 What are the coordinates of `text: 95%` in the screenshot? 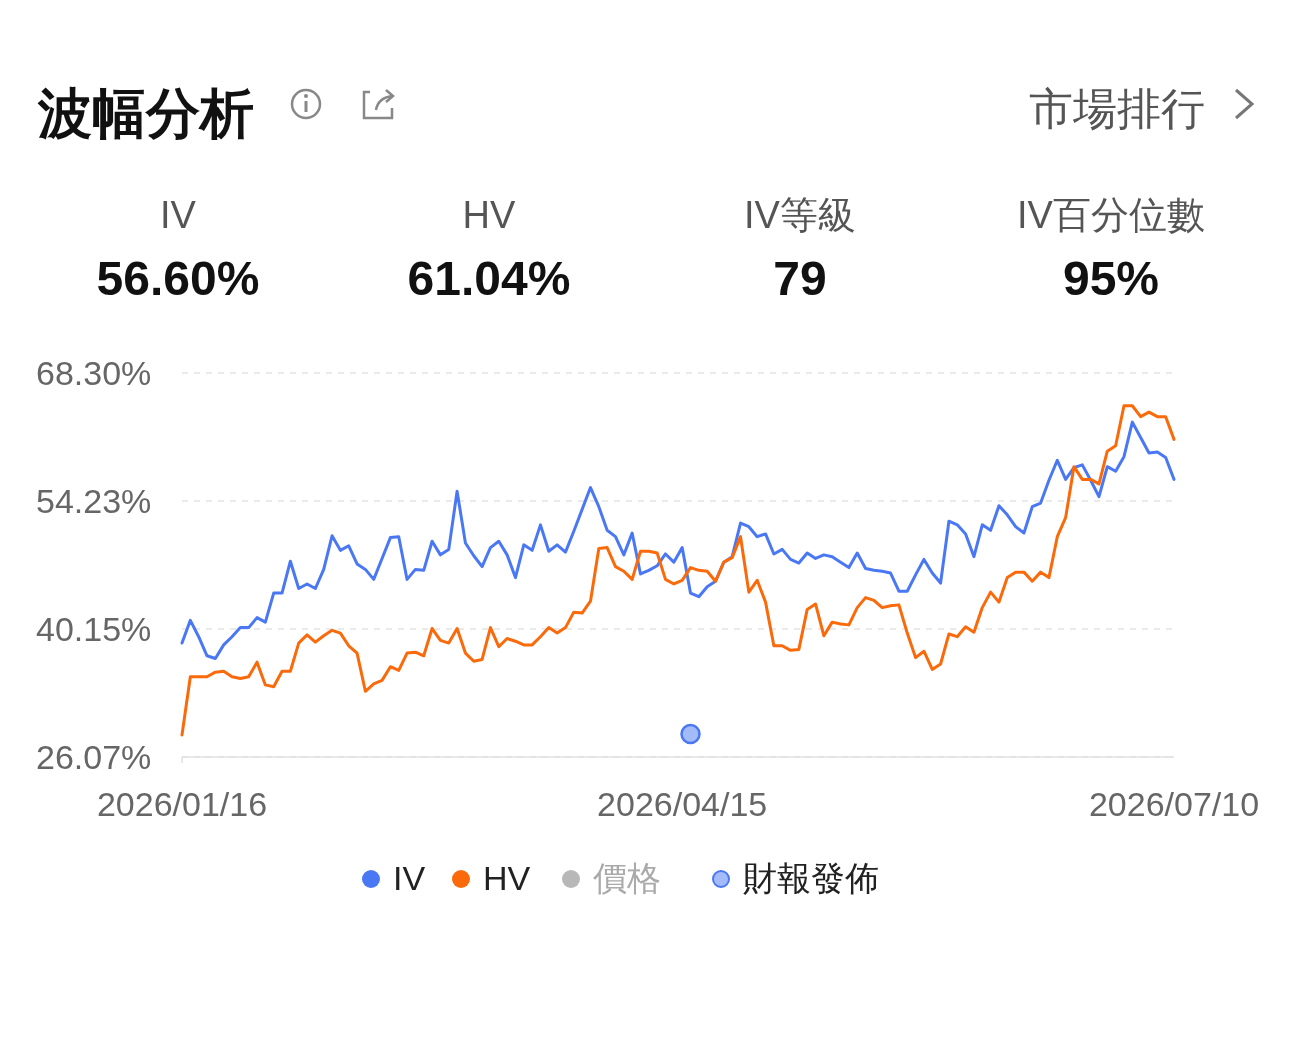 It's located at (1111, 278).